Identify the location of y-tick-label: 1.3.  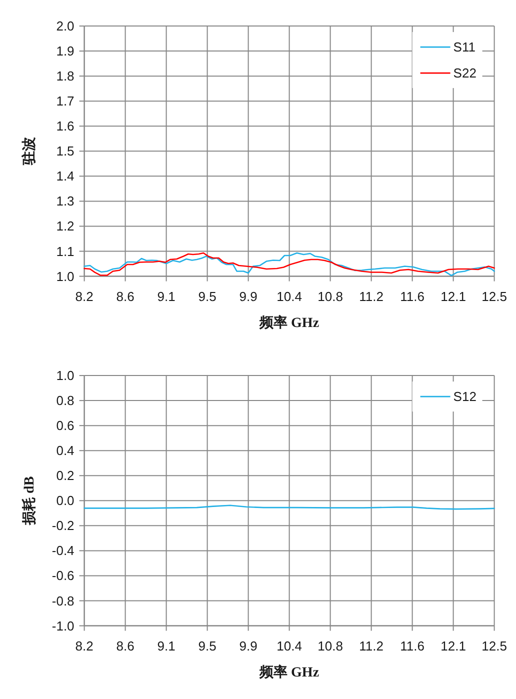
(65, 201).